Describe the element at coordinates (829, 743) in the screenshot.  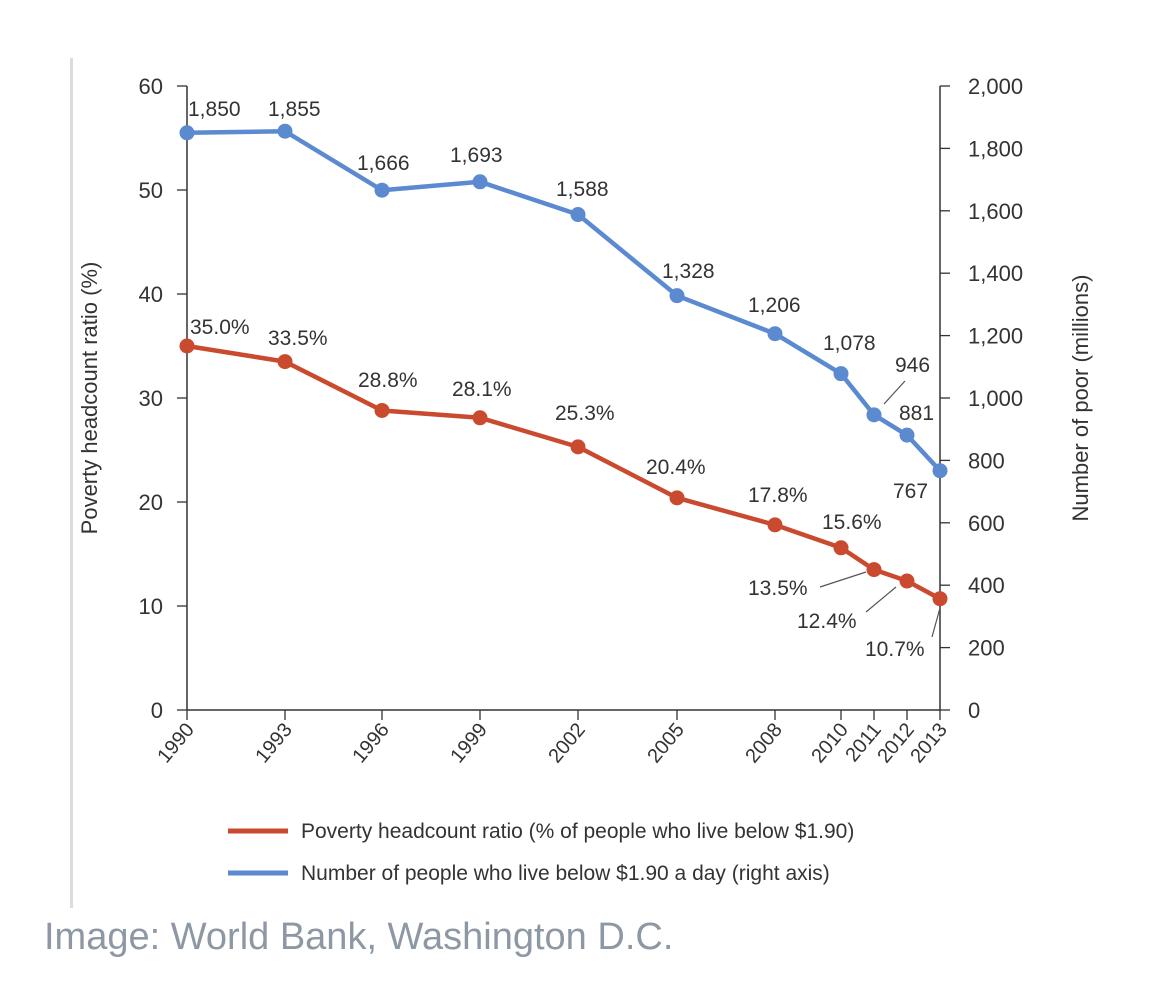
I see `x-tick-label: 2010` at that location.